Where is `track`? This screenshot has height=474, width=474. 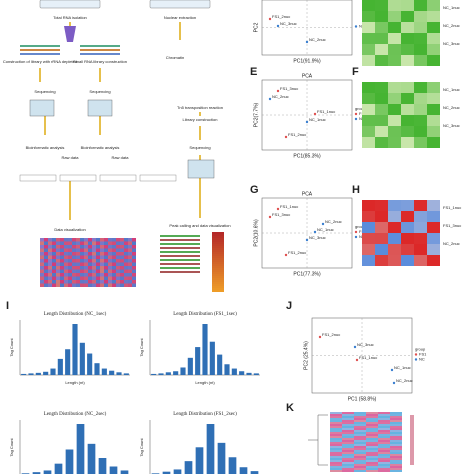
track is located at coordinates (180, 268).